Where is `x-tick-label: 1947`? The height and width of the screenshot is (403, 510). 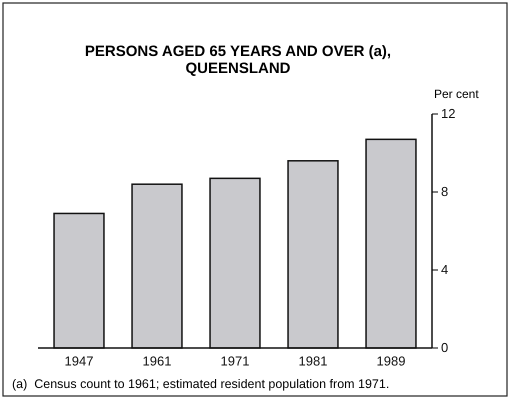
x-tick-label: 1947 is located at coordinates (79, 360).